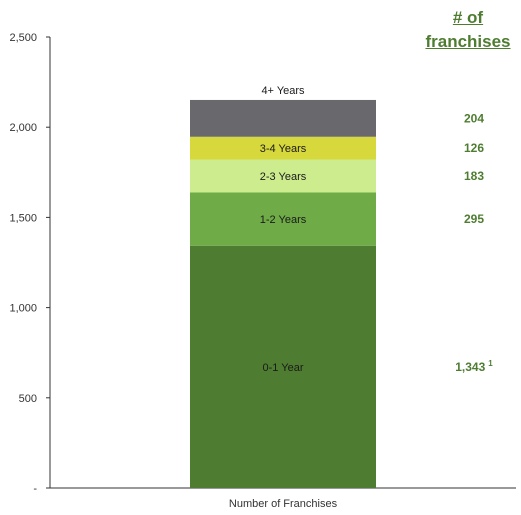  Describe the element at coordinates (474, 366) in the screenshot. I see `value-label-1: 1,343 1` at that location.